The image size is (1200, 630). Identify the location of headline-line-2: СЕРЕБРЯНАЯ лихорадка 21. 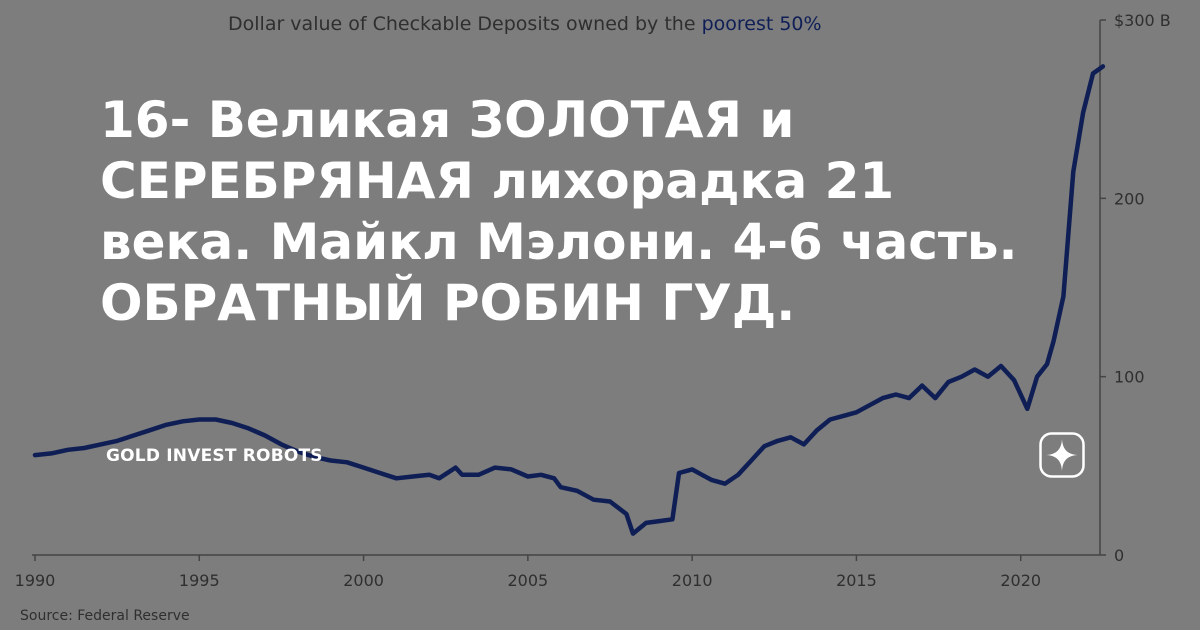
(497, 181).